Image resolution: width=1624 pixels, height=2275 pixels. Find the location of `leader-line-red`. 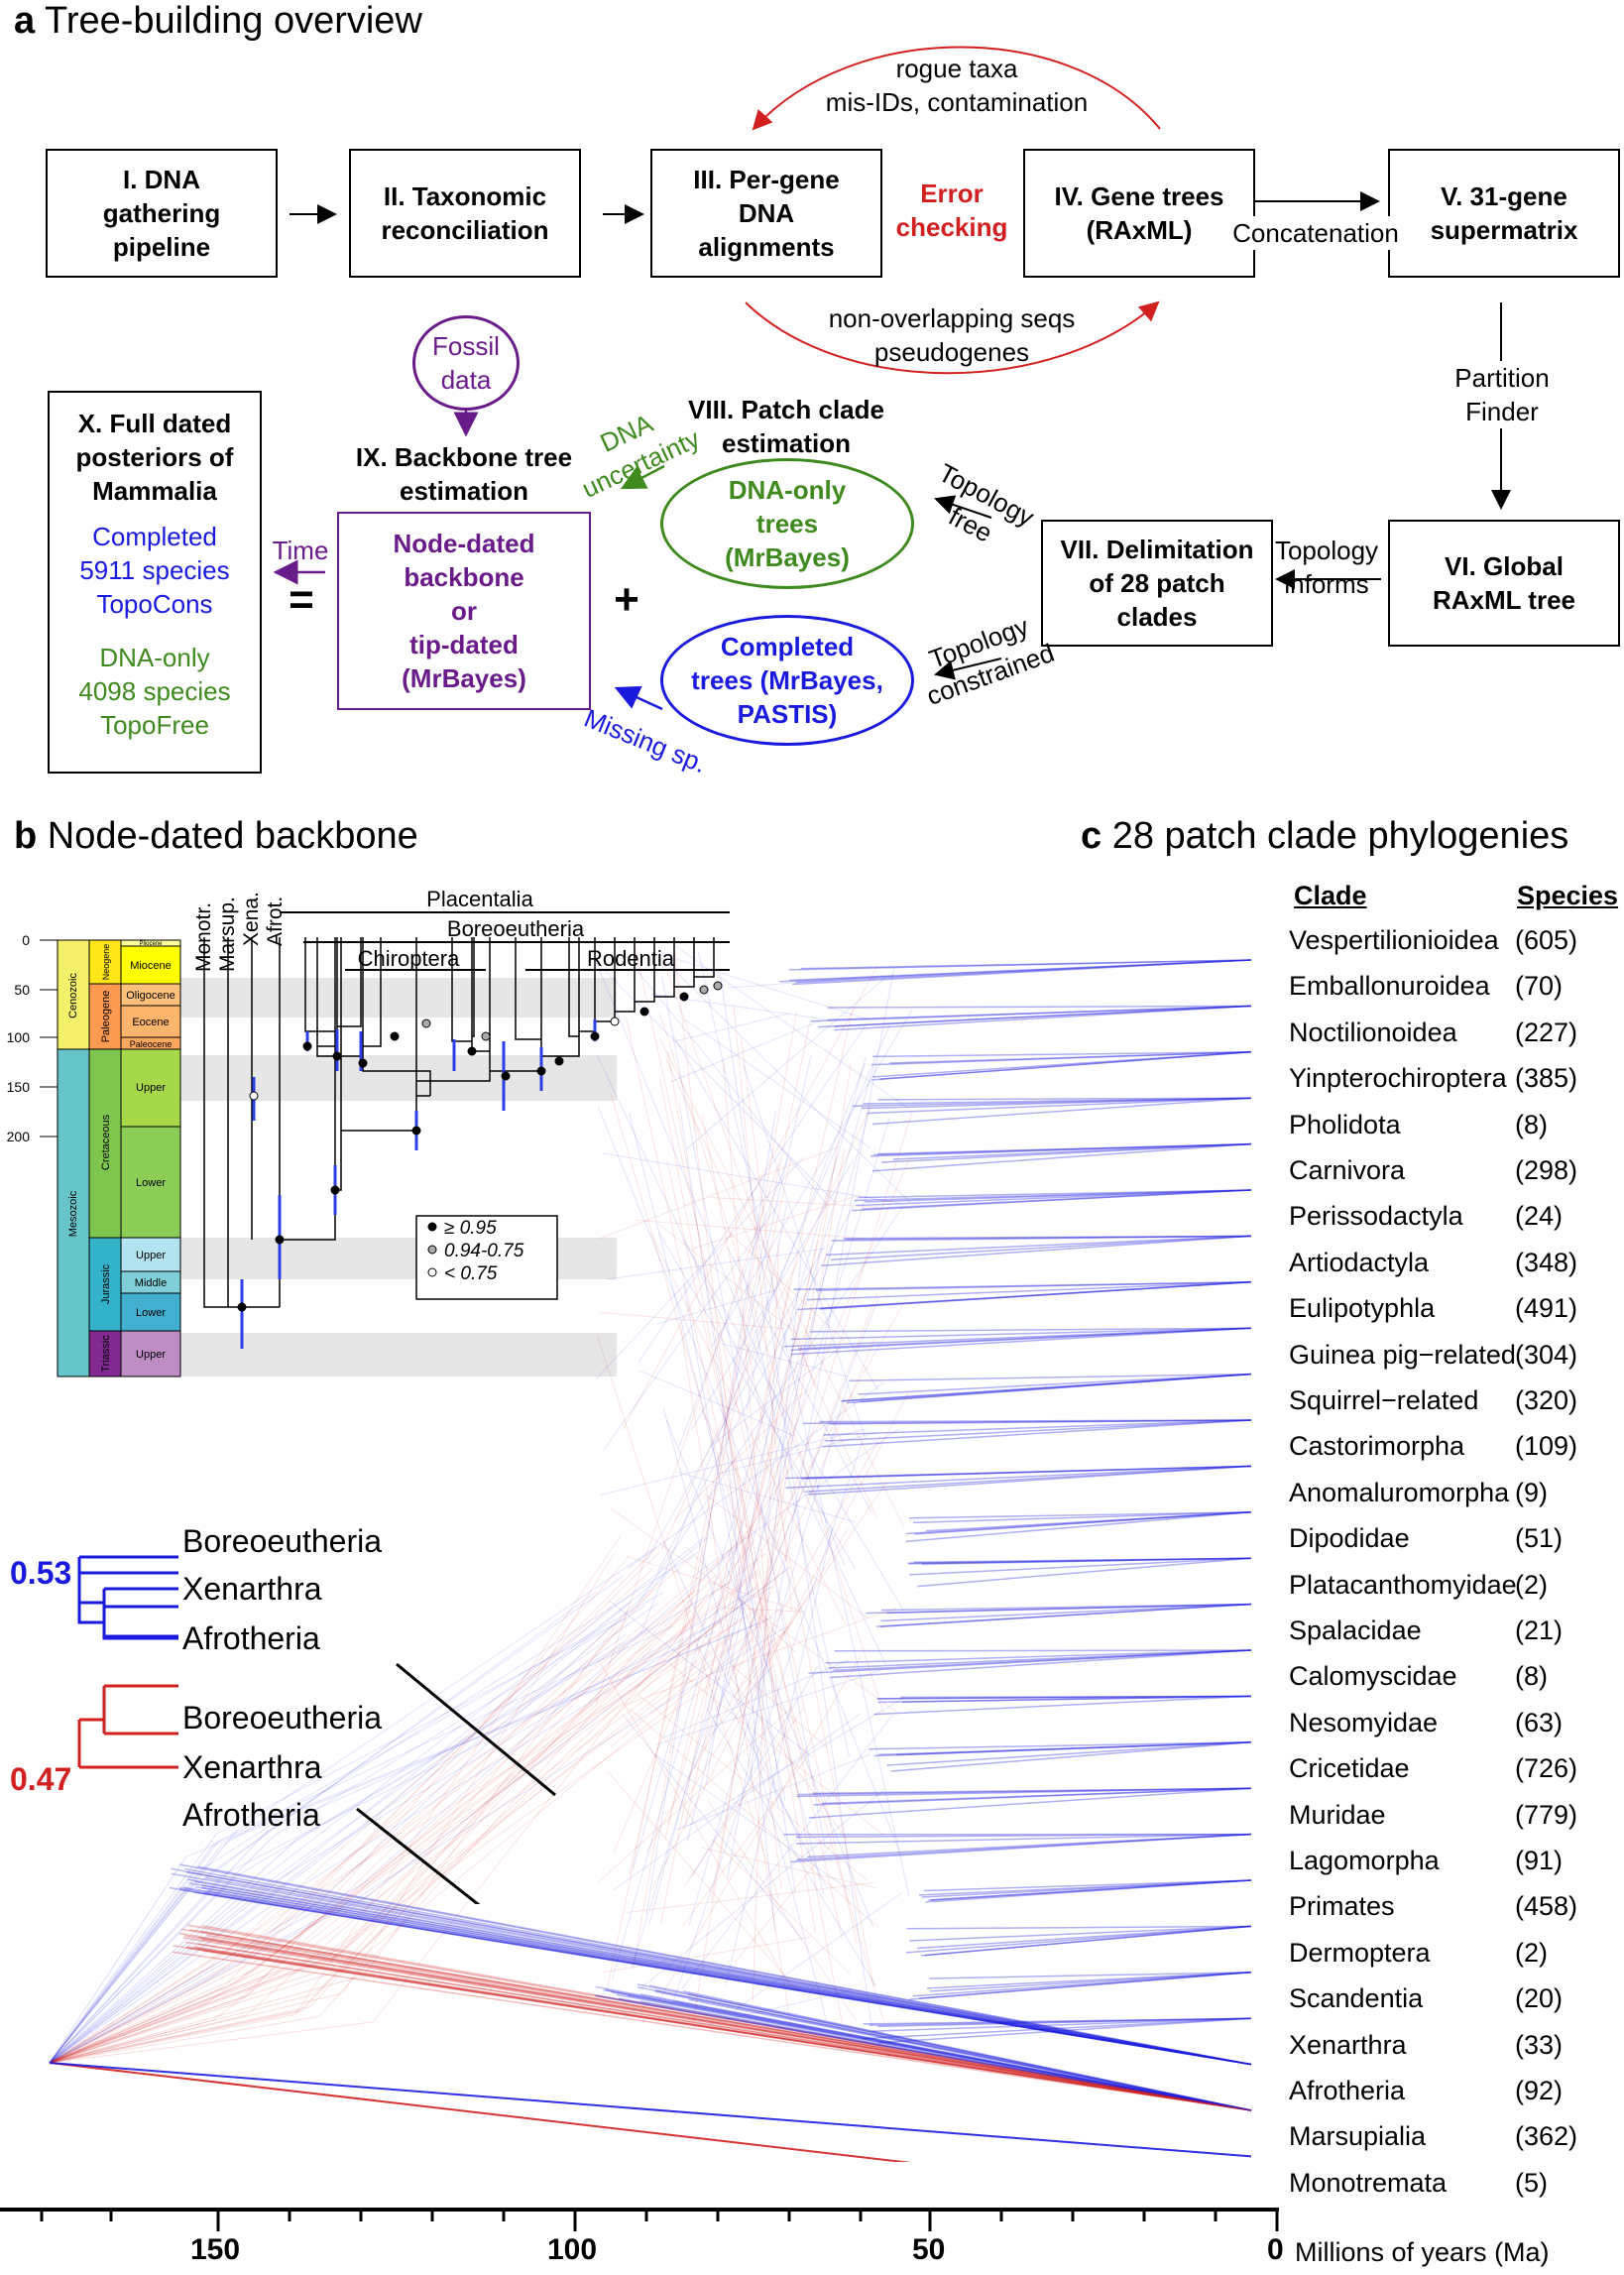

leader-line-red is located at coordinates (436, 1857).